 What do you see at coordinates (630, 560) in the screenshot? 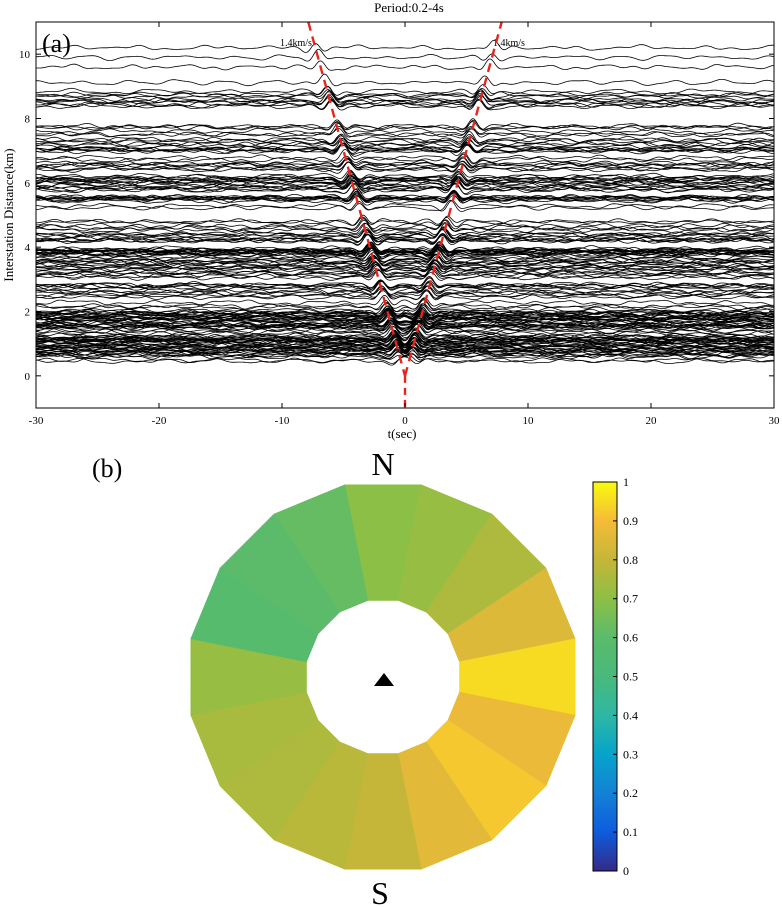
I see `colorbar-tick-label: 0.8` at bounding box center [630, 560].